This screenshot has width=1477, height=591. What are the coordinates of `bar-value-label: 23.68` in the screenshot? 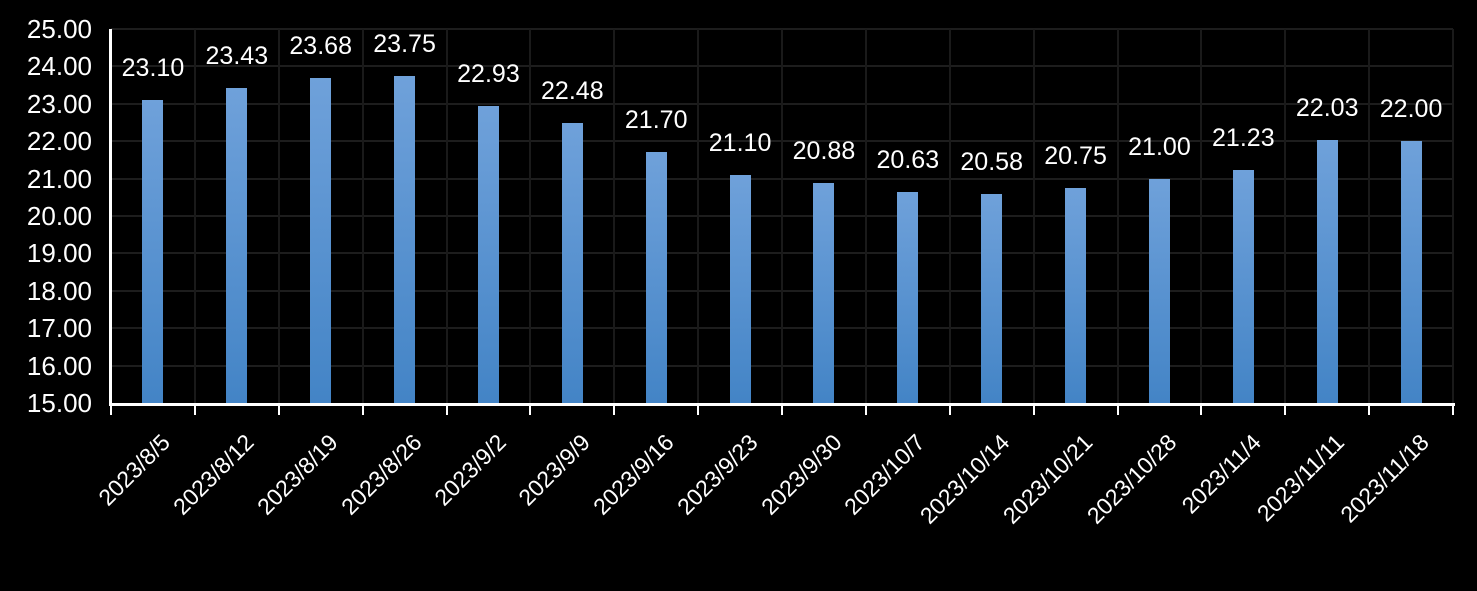 It's located at (320, 46).